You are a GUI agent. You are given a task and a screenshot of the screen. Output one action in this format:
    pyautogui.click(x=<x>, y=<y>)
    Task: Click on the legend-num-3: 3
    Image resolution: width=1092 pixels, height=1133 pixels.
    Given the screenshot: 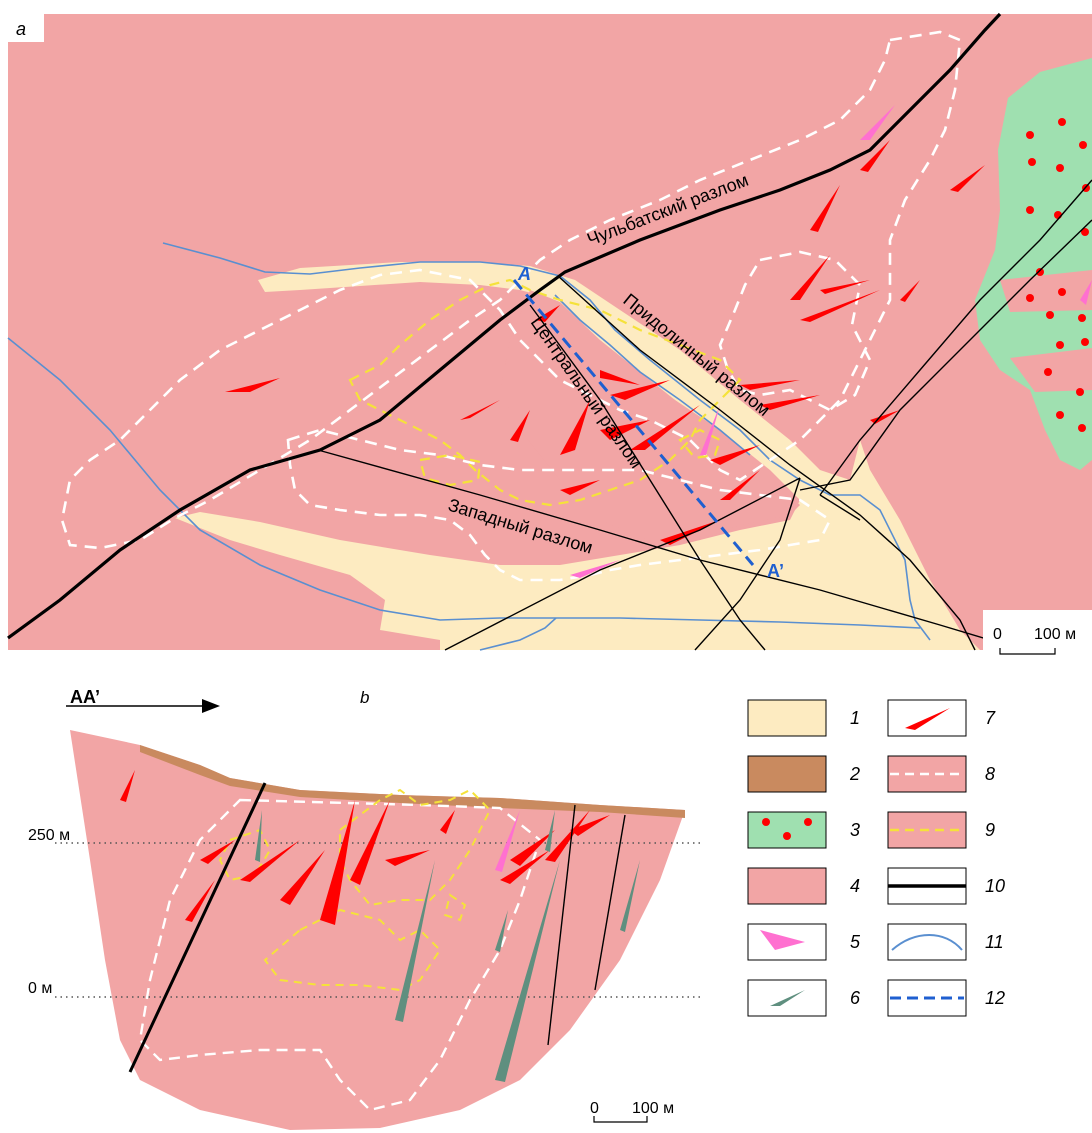 What is the action you would take?
    pyautogui.click(x=855, y=830)
    